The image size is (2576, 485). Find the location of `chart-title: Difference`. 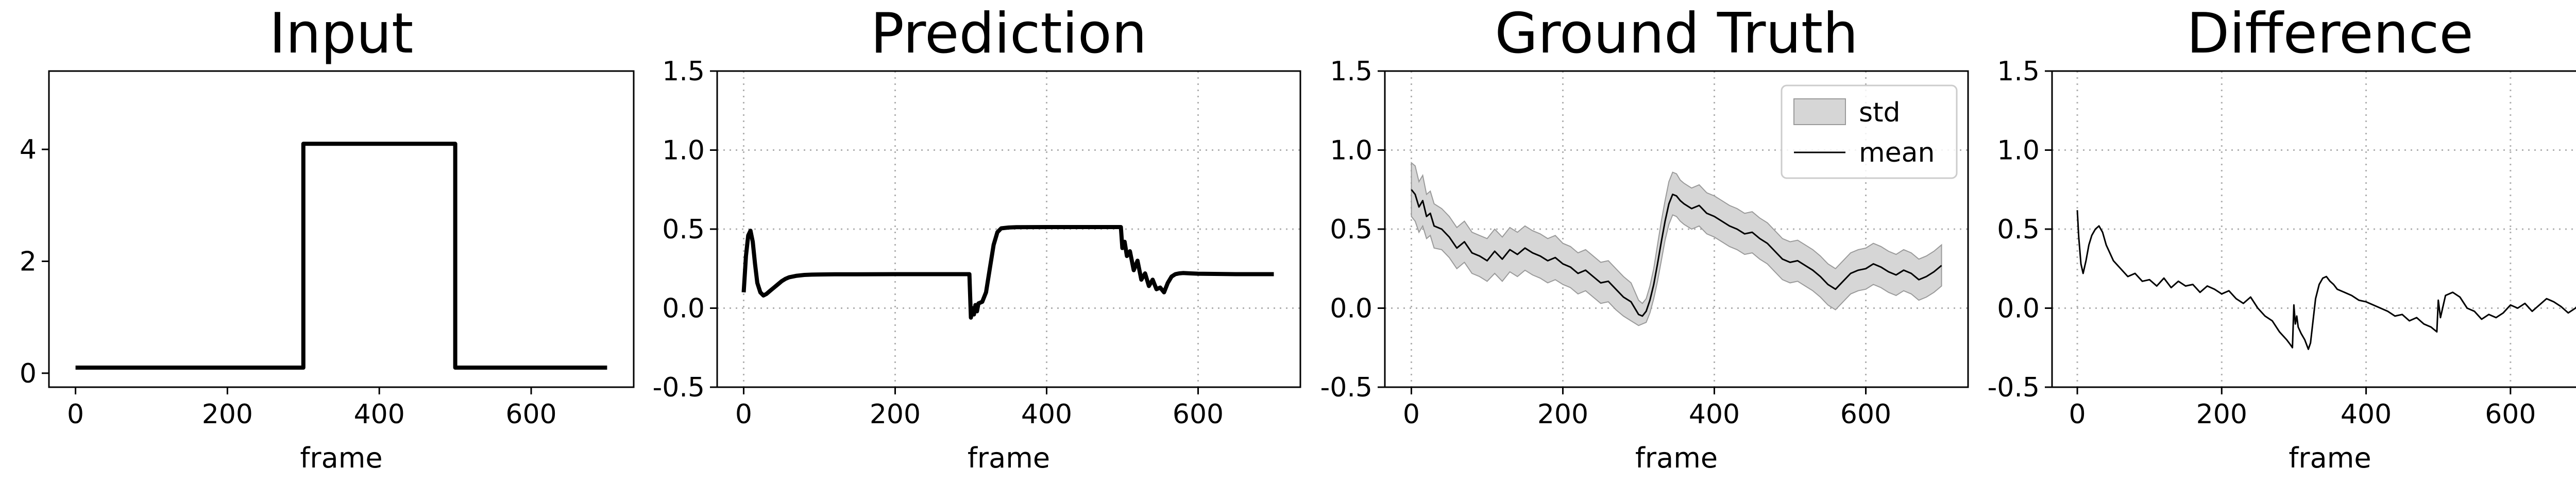

chart-title: Difference is located at coordinates (2330, 34).